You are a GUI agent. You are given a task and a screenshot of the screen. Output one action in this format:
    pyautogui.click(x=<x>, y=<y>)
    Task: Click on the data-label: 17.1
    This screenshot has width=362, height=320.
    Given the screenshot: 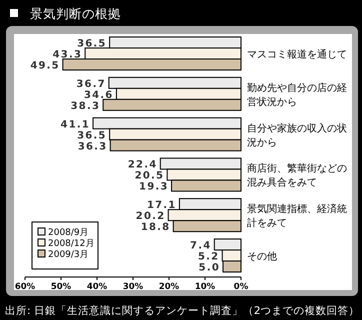 What is the action you would take?
    pyautogui.click(x=161, y=206)
    